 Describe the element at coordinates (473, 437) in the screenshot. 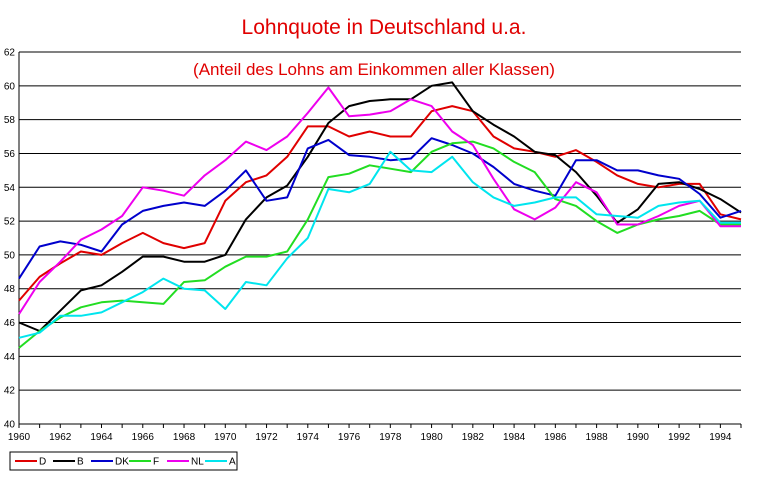

I see `x-tick-label: 1982` at that location.